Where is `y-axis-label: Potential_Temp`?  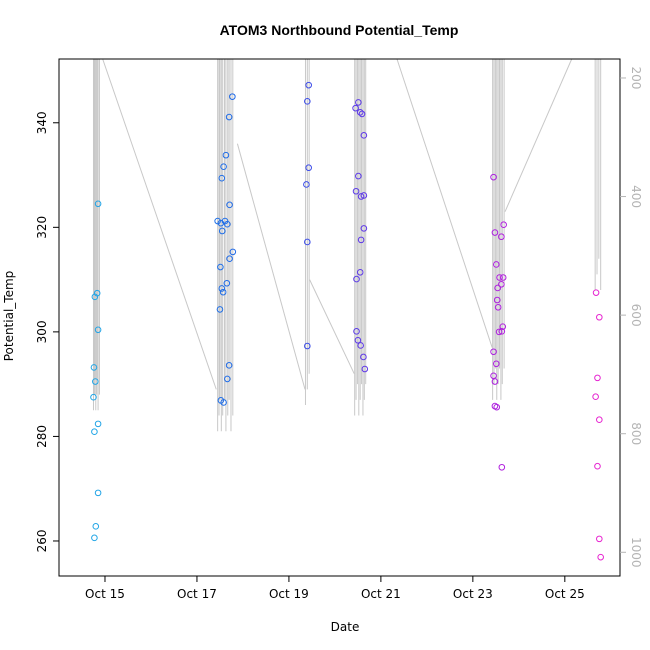 y-axis-label: Potential_Temp is located at coordinates (9, 316).